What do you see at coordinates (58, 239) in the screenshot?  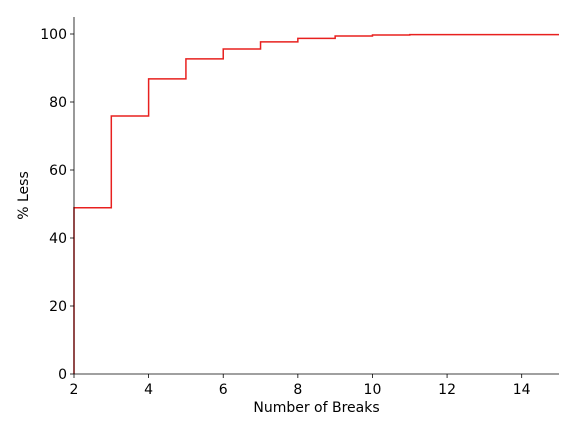 I see `y-tick-label: 40` at bounding box center [58, 239].